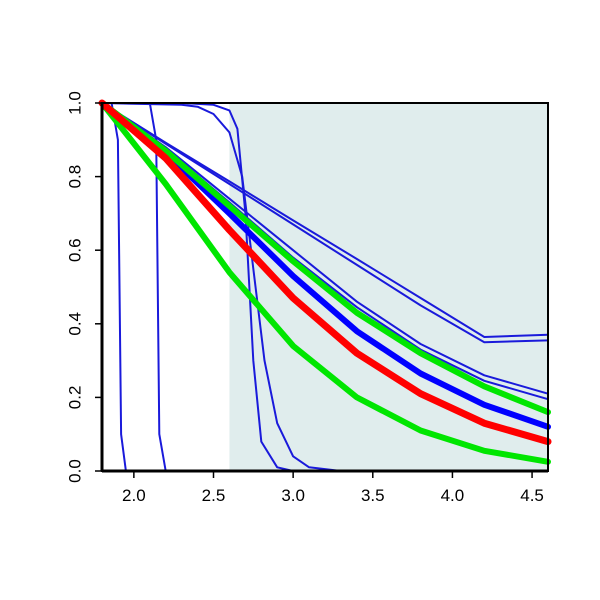  What do you see at coordinates (74, 103) in the screenshot?
I see `y-tick-label: 1.0` at bounding box center [74, 103].